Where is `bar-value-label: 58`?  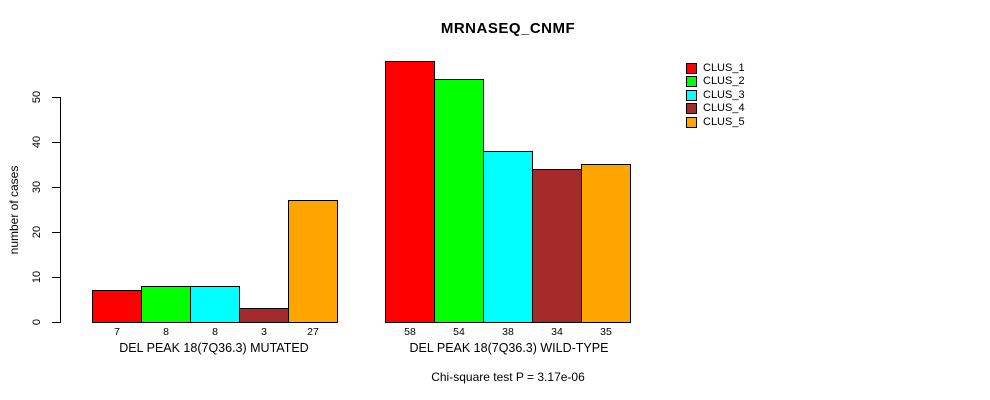
bar-value-label: 58 is located at coordinates (410, 332).